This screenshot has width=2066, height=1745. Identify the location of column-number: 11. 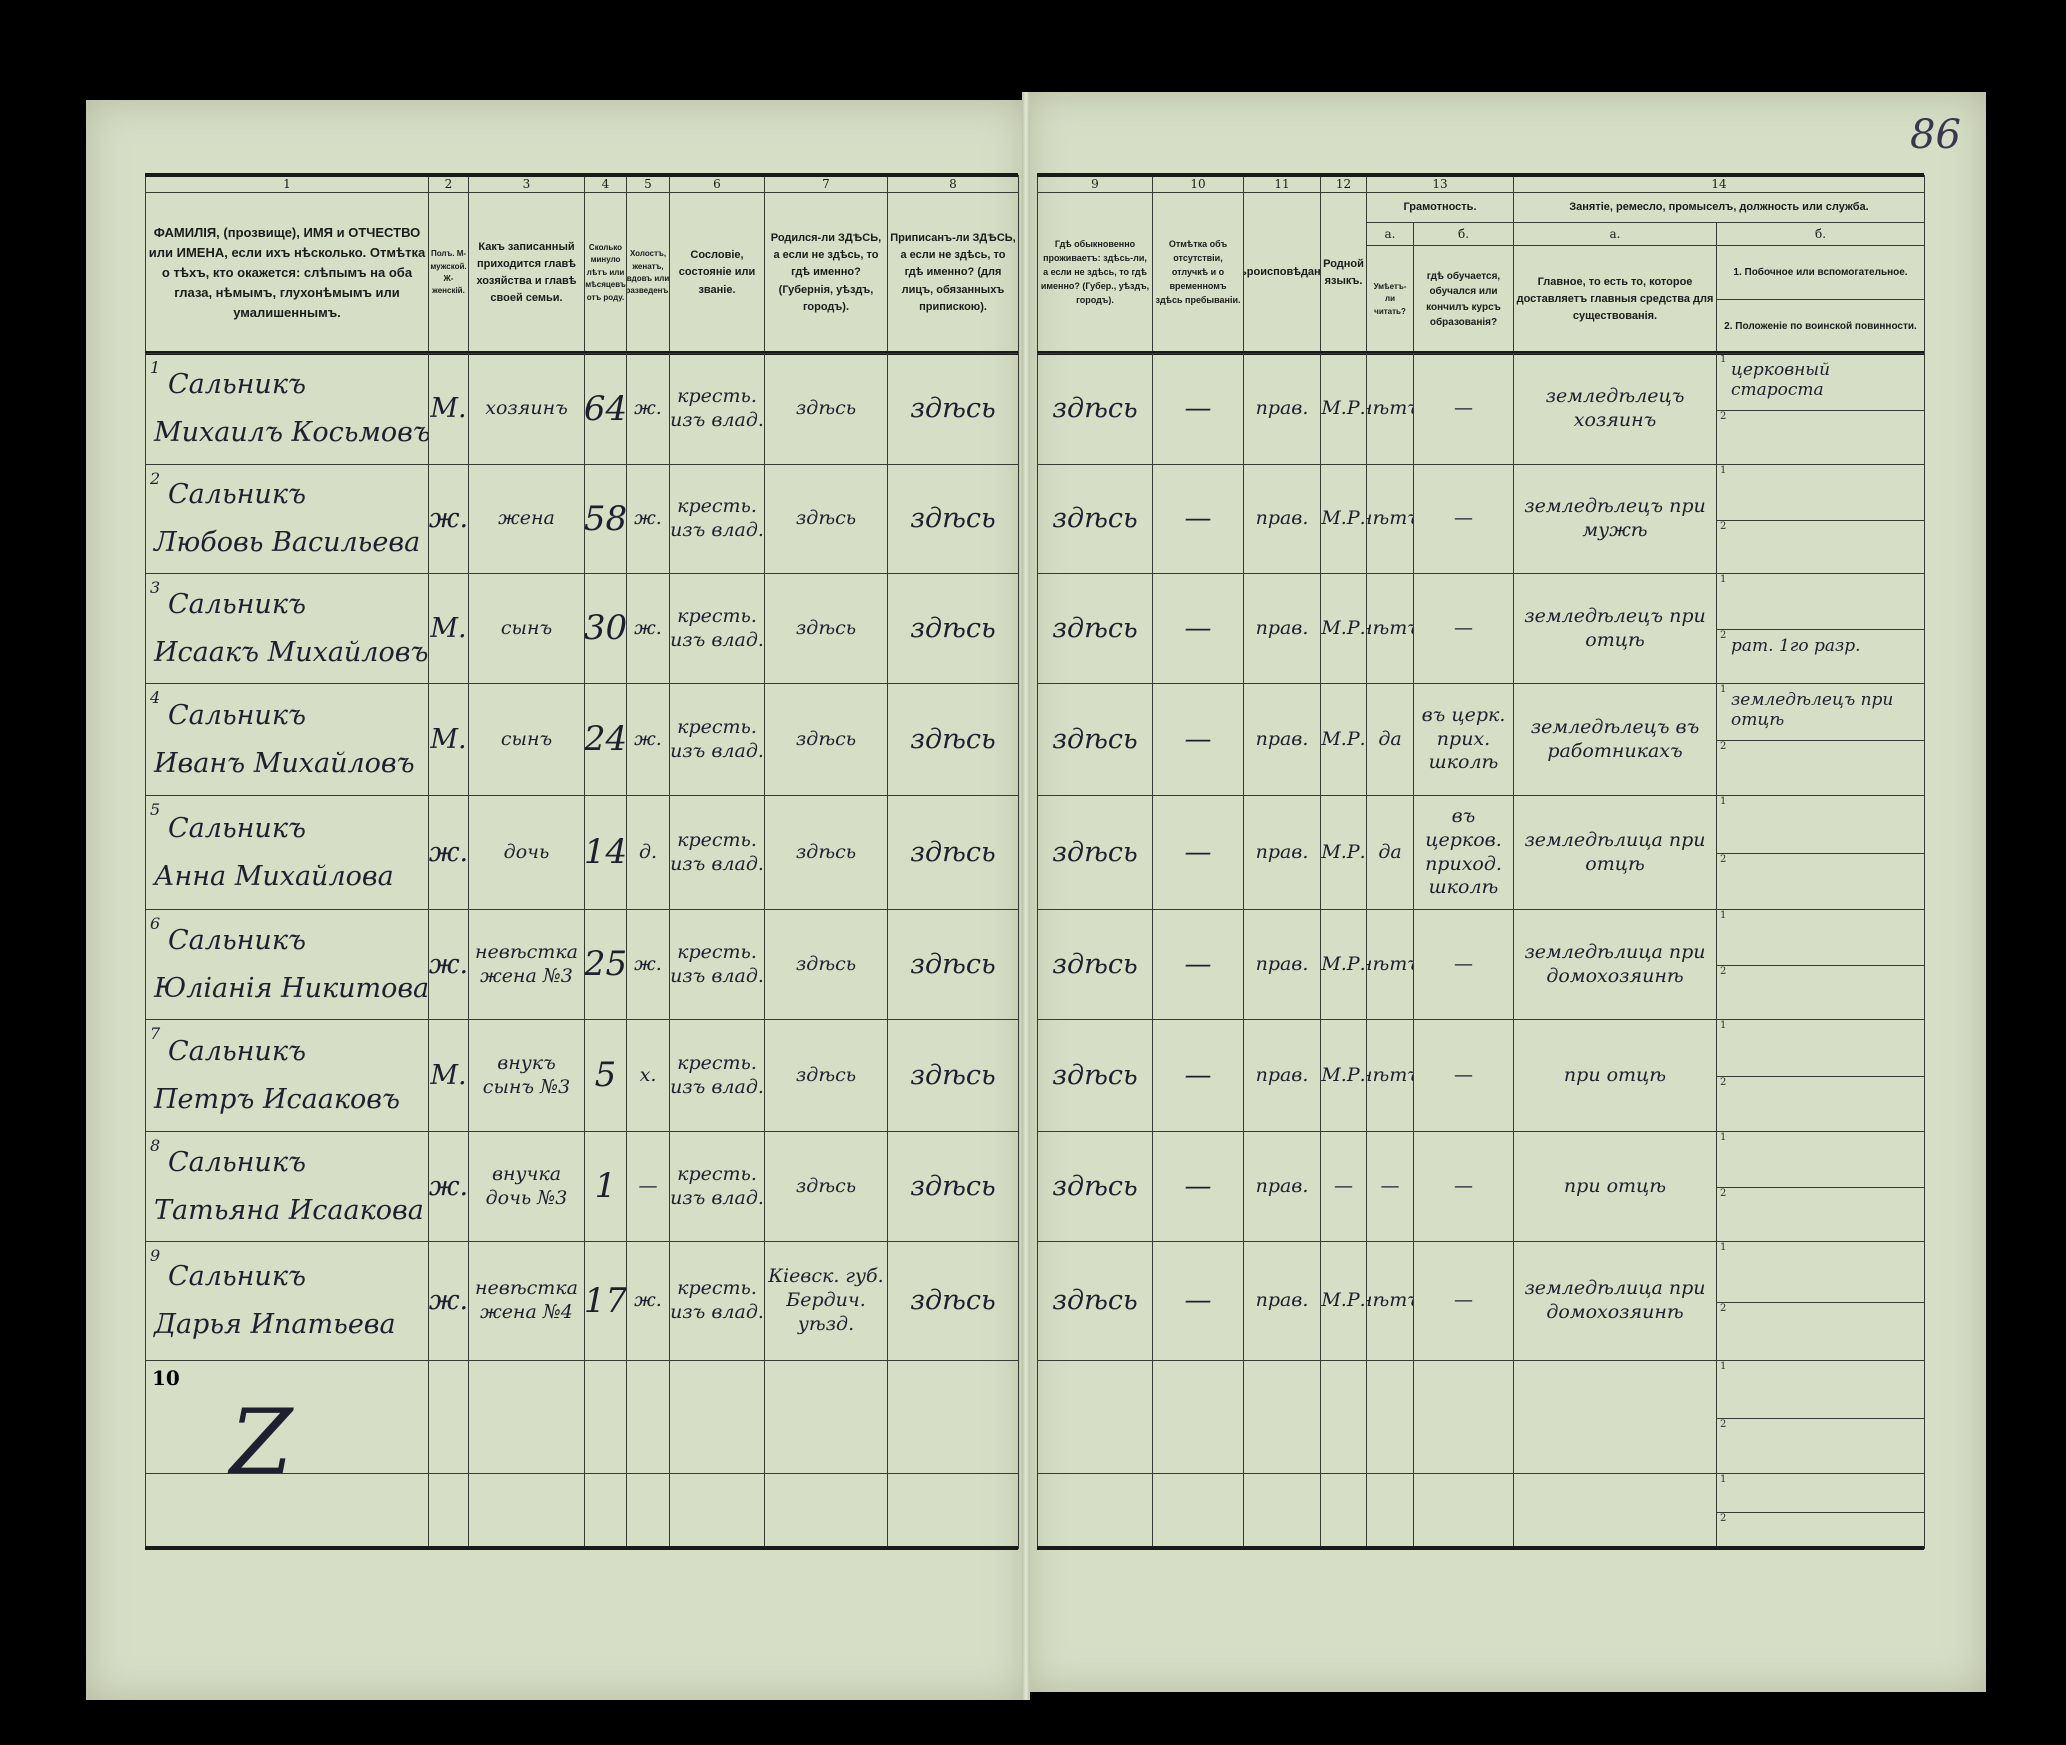
(1282, 184).